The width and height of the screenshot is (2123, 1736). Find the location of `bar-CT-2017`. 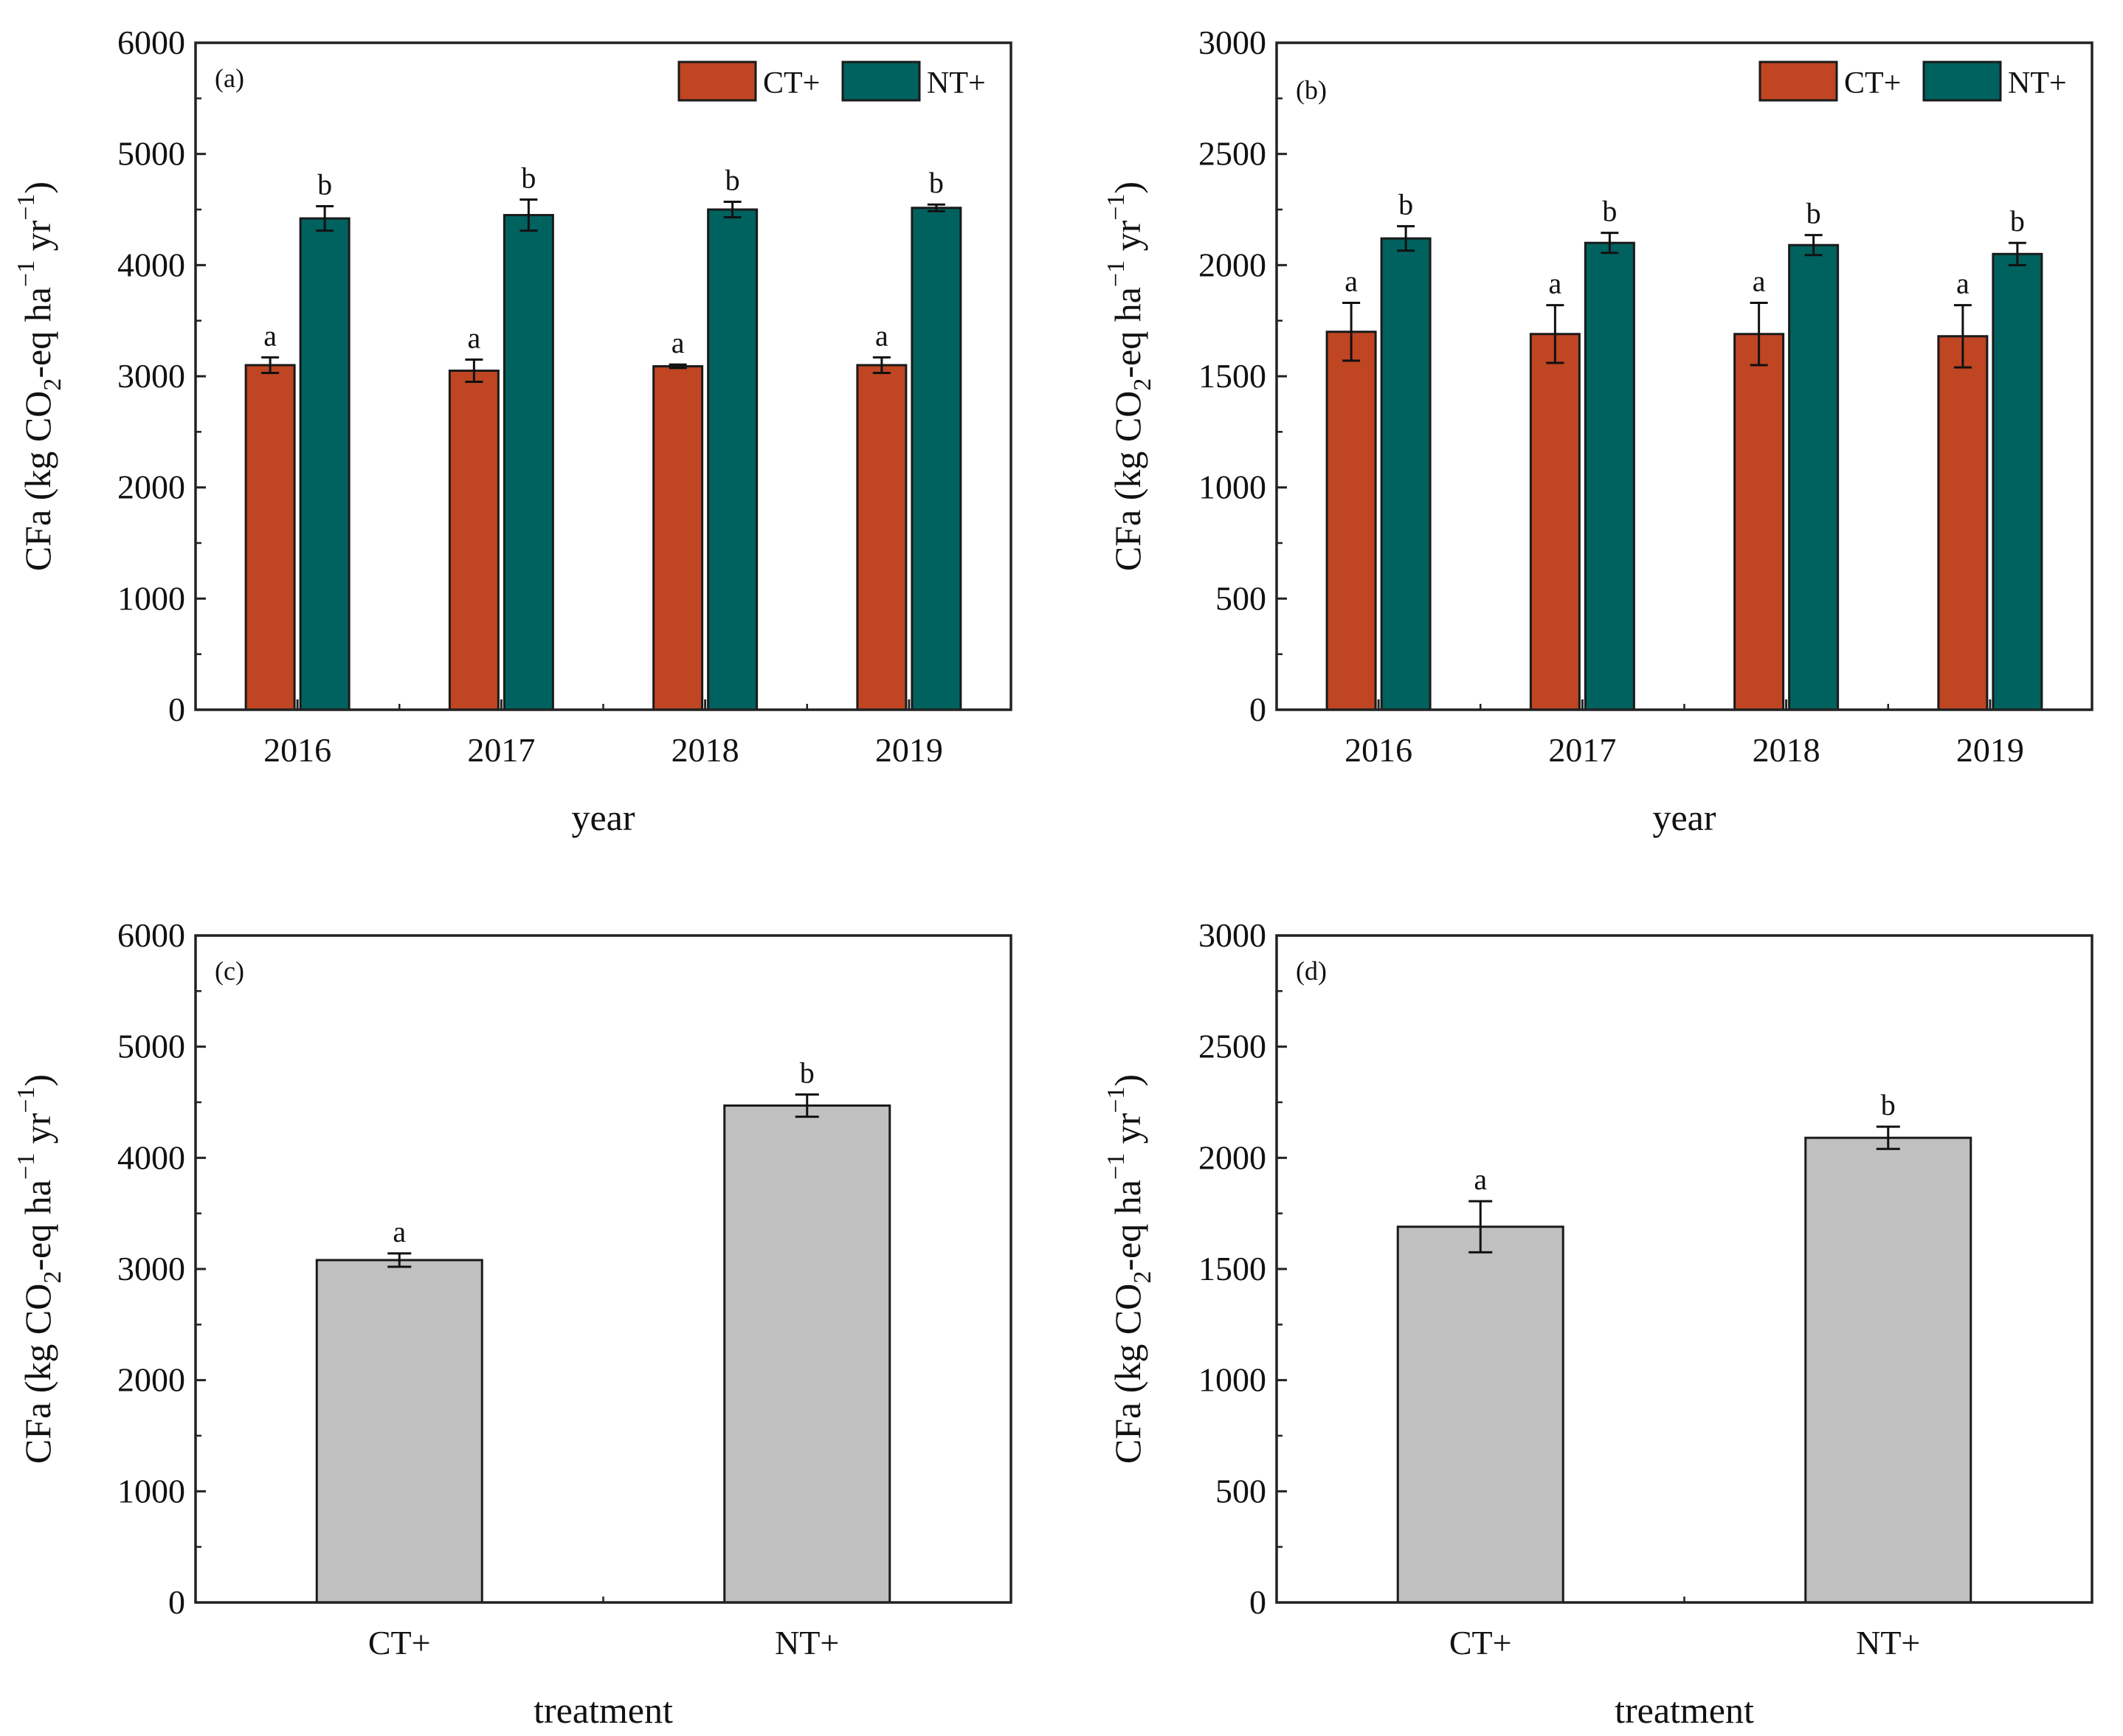

bar-CT-2017 is located at coordinates (1555, 522).